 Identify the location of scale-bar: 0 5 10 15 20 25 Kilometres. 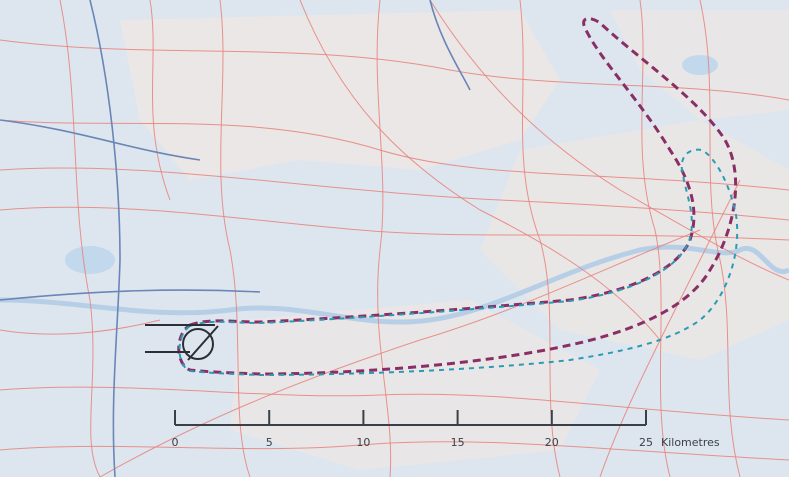
(446, 429).